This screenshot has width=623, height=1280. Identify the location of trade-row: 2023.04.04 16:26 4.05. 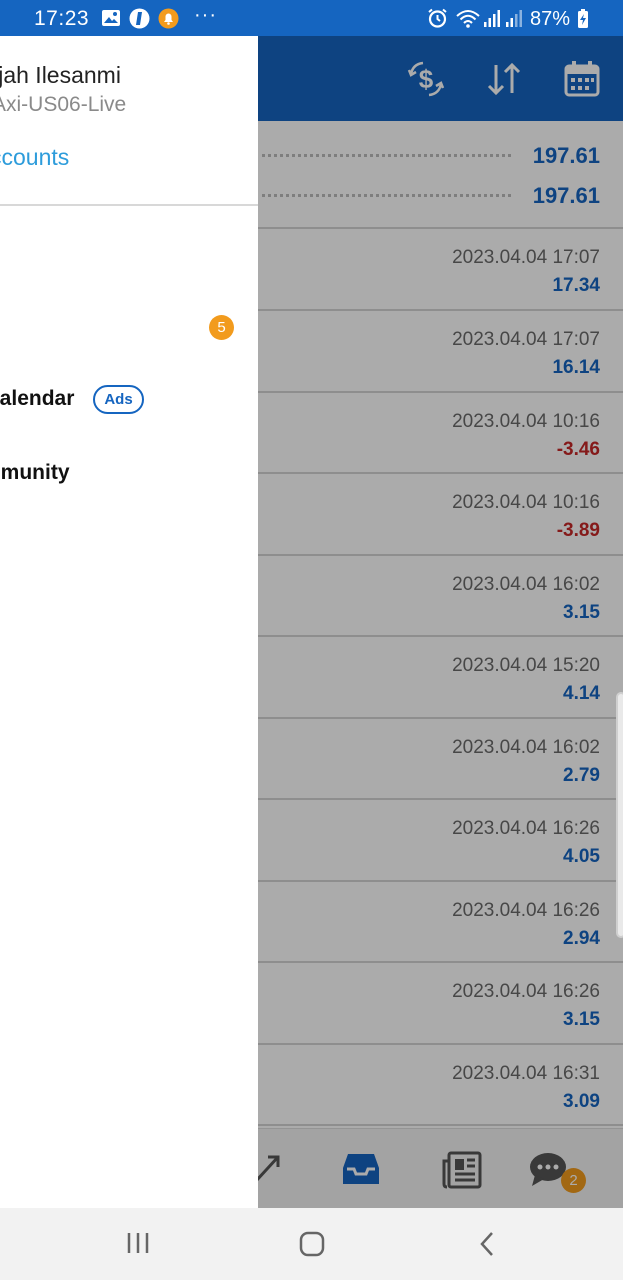
(311, 838).